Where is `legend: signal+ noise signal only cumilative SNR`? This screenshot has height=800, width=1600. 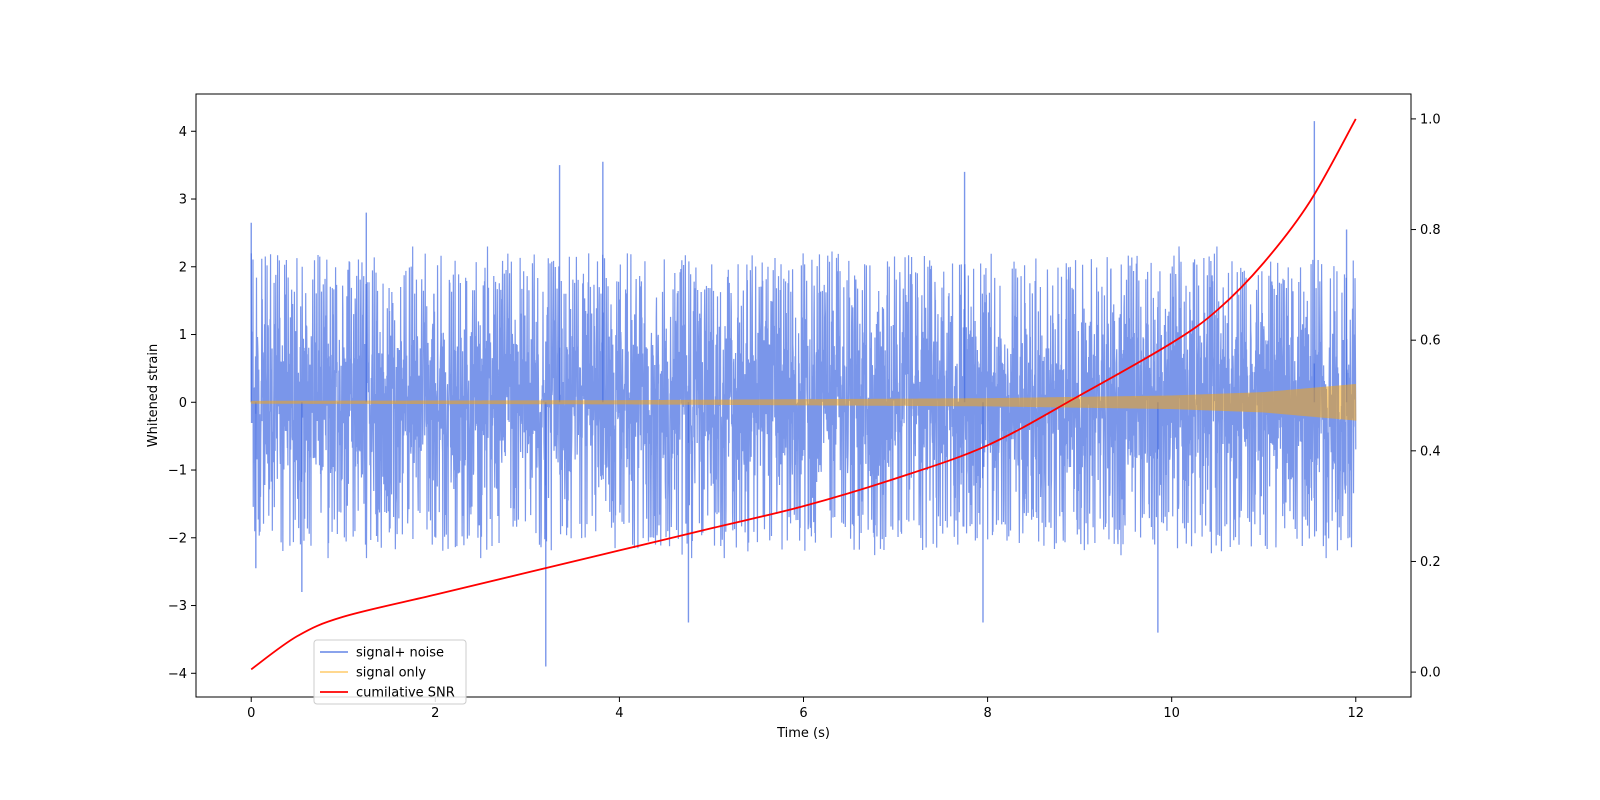 legend: signal+ noise signal only cumilative SNR is located at coordinates (390, 672).